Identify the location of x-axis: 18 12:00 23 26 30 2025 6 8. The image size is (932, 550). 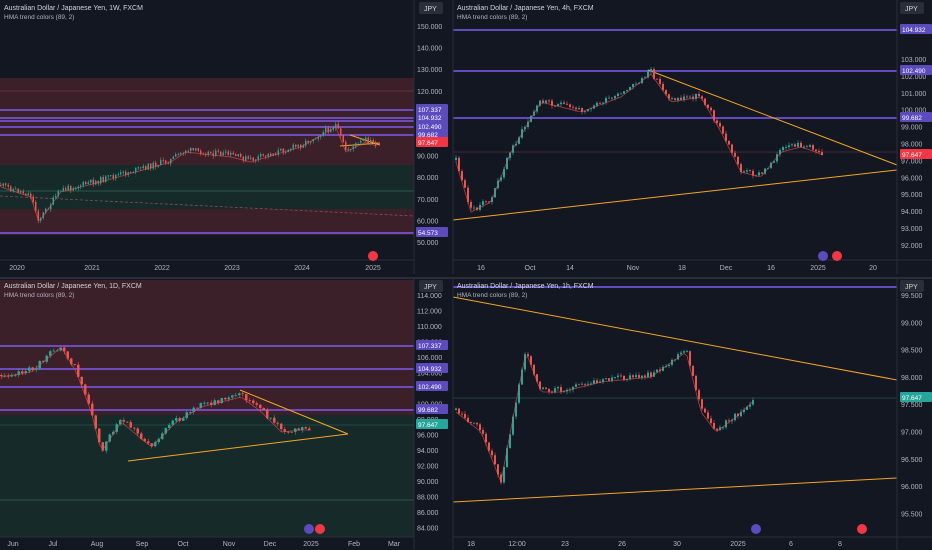
(654, 544).